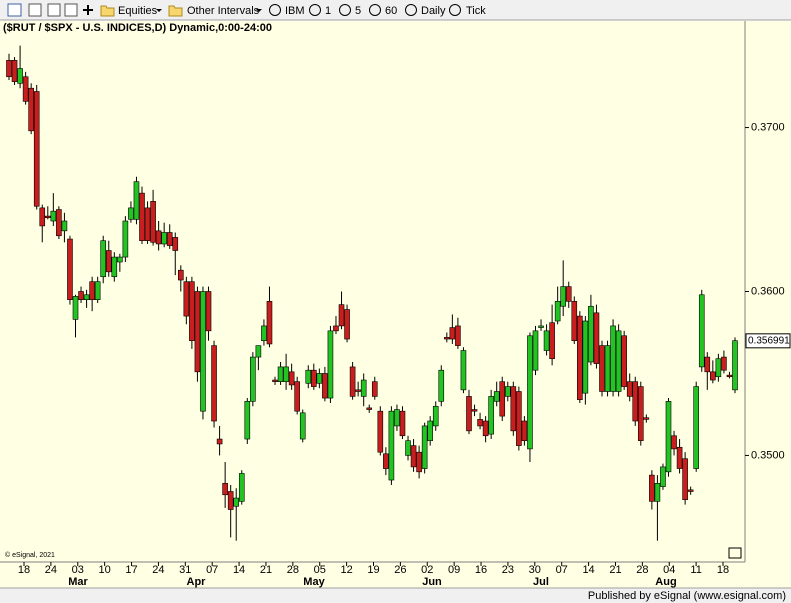 The height and width of the screenshot is (603, 791). Describe the element at coordinates (723, 570) in the screenshot. I see `x-tick-label: 18` at that location.